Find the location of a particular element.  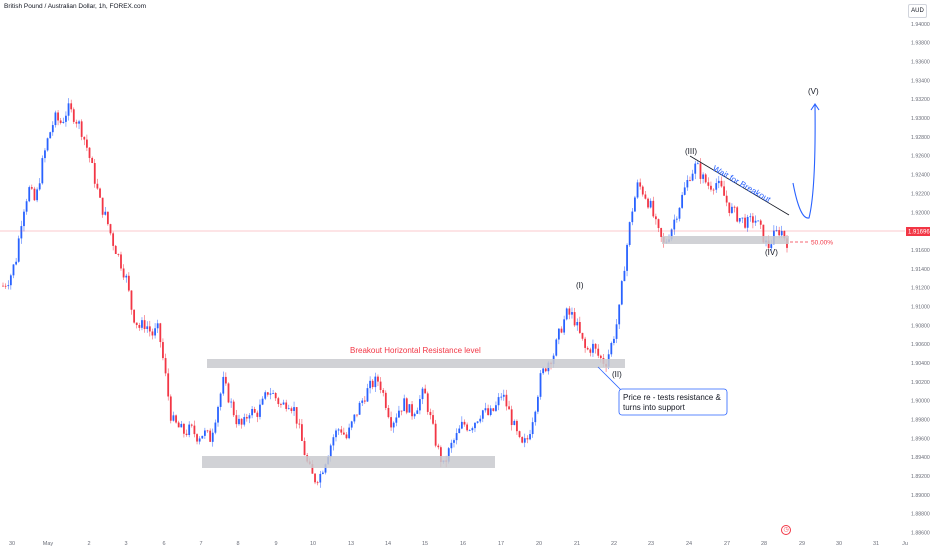

currency-button: AUD is located at coordinates (917, 11).